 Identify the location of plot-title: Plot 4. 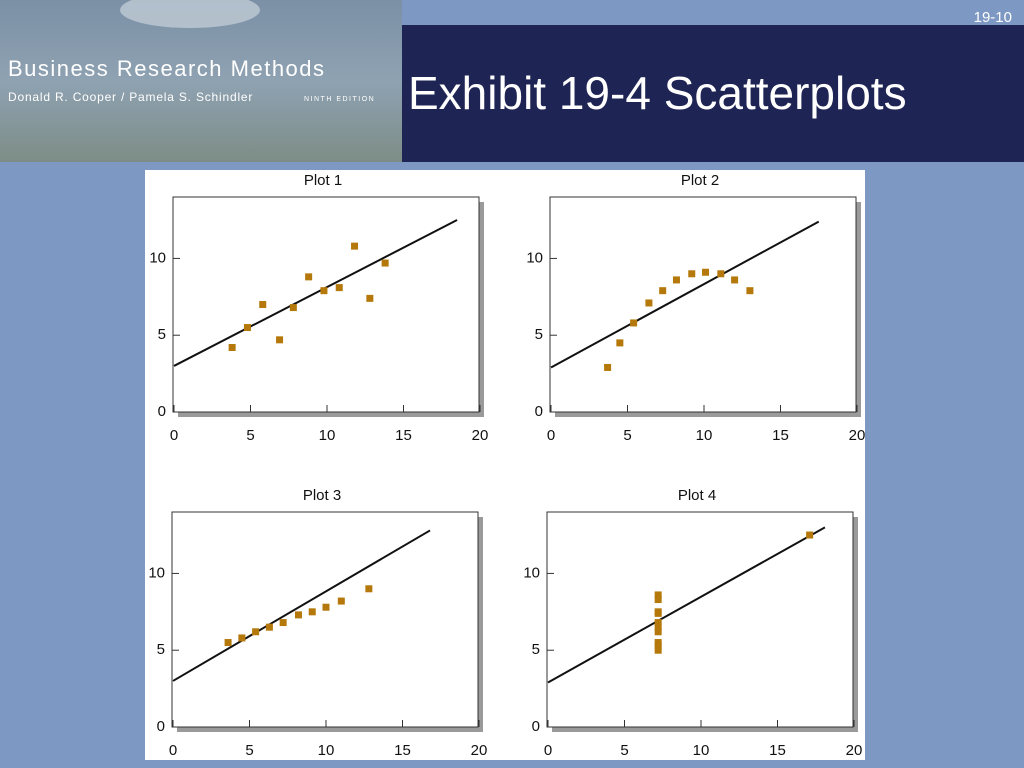
(697, 495).